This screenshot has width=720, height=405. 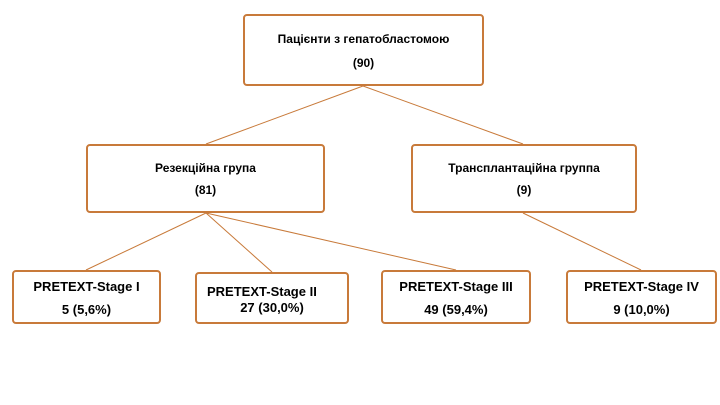 I want to click on connector-transplant-stage4, so click(x=582, y=241).